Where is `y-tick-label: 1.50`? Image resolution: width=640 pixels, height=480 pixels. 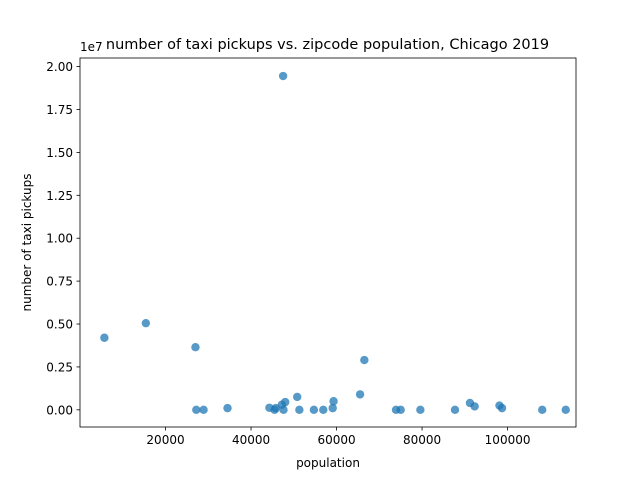
y-tick-label: 1.50 is located at coordinates (59, 153).